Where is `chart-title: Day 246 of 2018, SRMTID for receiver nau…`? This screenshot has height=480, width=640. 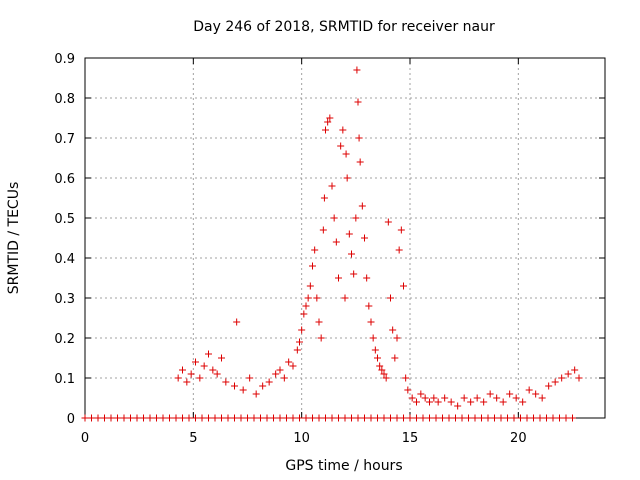
chart-title: Day 246 of 2018, SRMTID for receiver nau… is located at coordinates (344, 27).